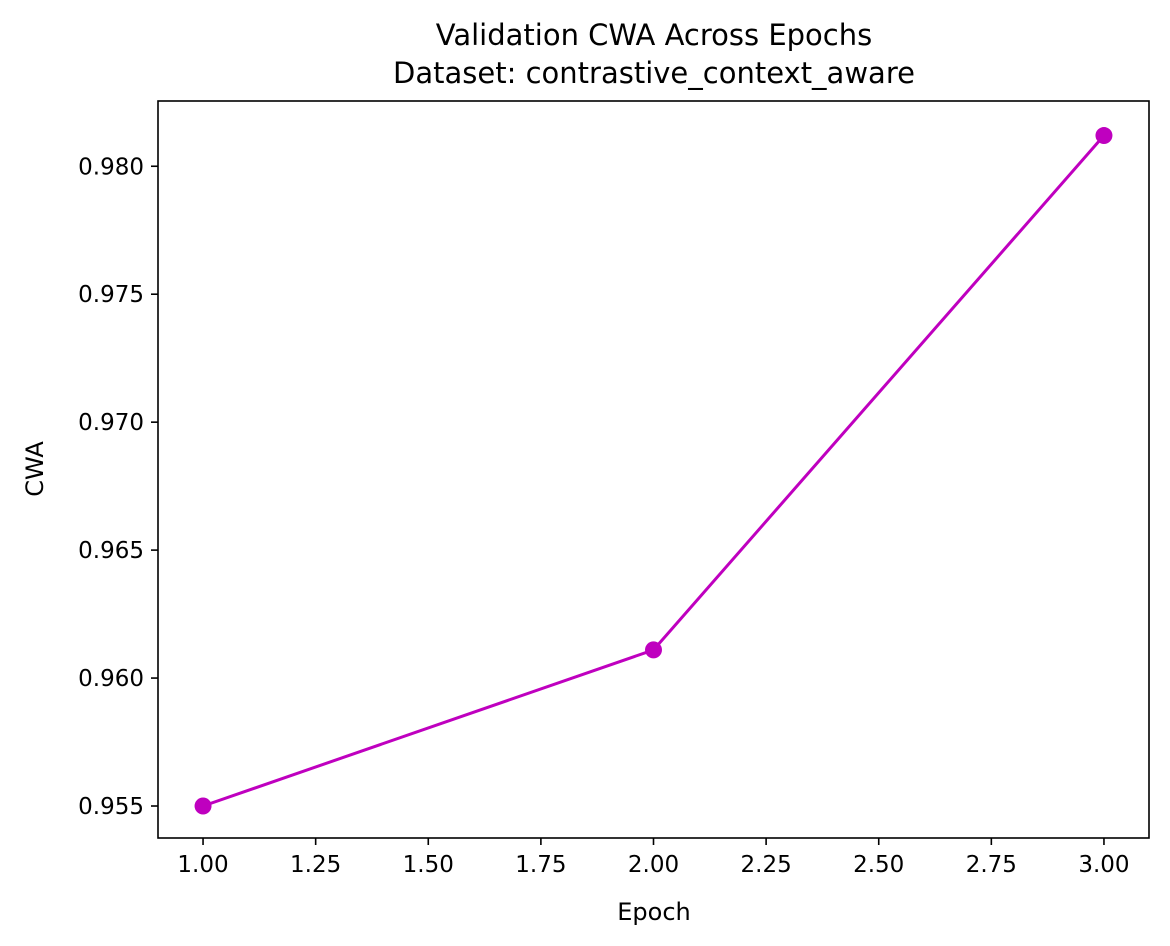 The height and width of the screenshot is (946, 1170). Describe the element at coordinates (540, 865) in the screenshot. I see `x-tick-label: 1.75` at that location.